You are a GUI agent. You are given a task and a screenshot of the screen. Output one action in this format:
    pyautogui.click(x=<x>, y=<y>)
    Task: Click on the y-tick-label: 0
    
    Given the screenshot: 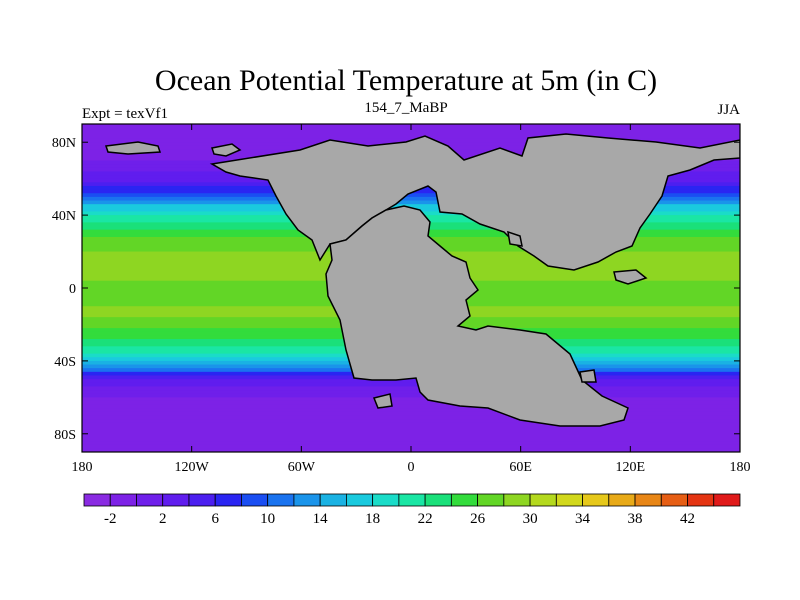 What is the action you would take?
    pyautogui.click(x=72, y=289)
    